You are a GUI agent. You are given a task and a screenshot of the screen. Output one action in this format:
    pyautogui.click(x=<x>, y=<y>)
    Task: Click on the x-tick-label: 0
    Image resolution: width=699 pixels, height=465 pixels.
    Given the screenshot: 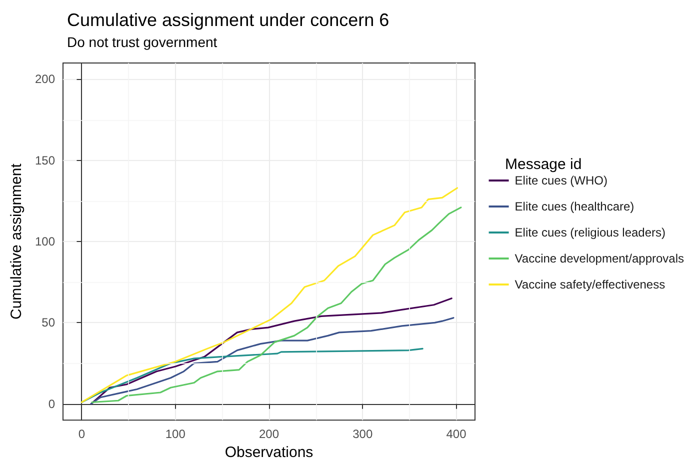 What is the action you would take?
    pyautogui.click(x=82, y=434)
    